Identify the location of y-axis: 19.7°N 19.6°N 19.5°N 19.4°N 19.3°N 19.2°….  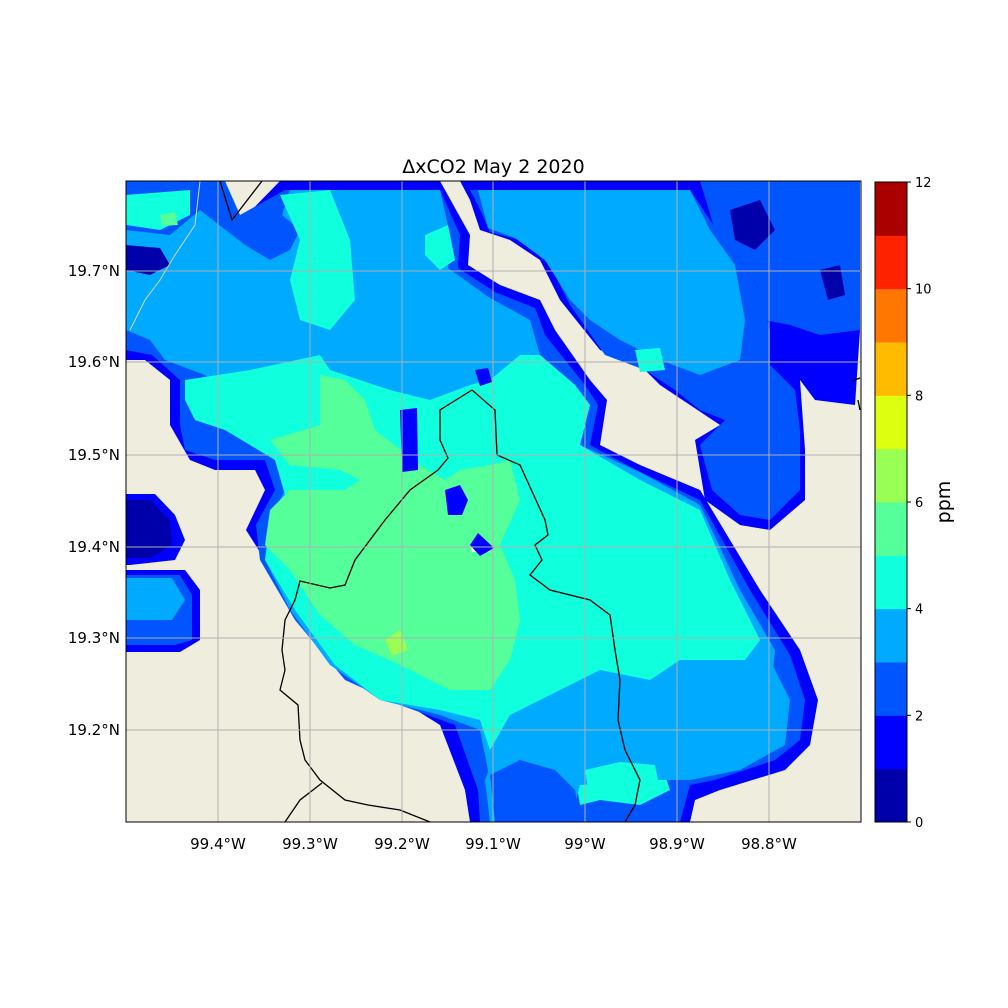
(94, 500).